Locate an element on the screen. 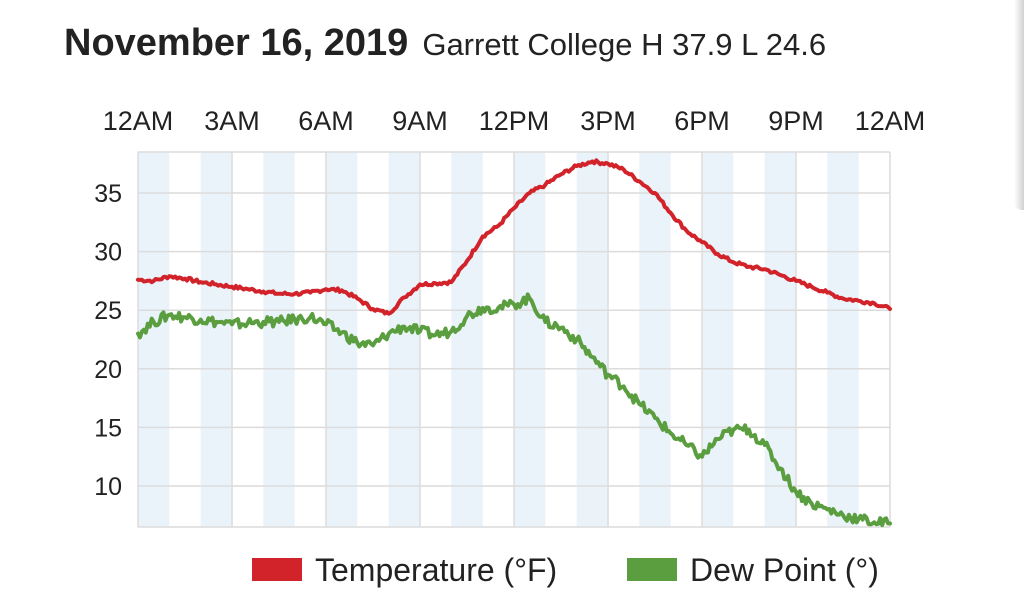 The height and width of the screenshot is (591, 1024). chart-subtitle: Garrett College H 37.9 L 24.6 is located at coordinates (624, 44).